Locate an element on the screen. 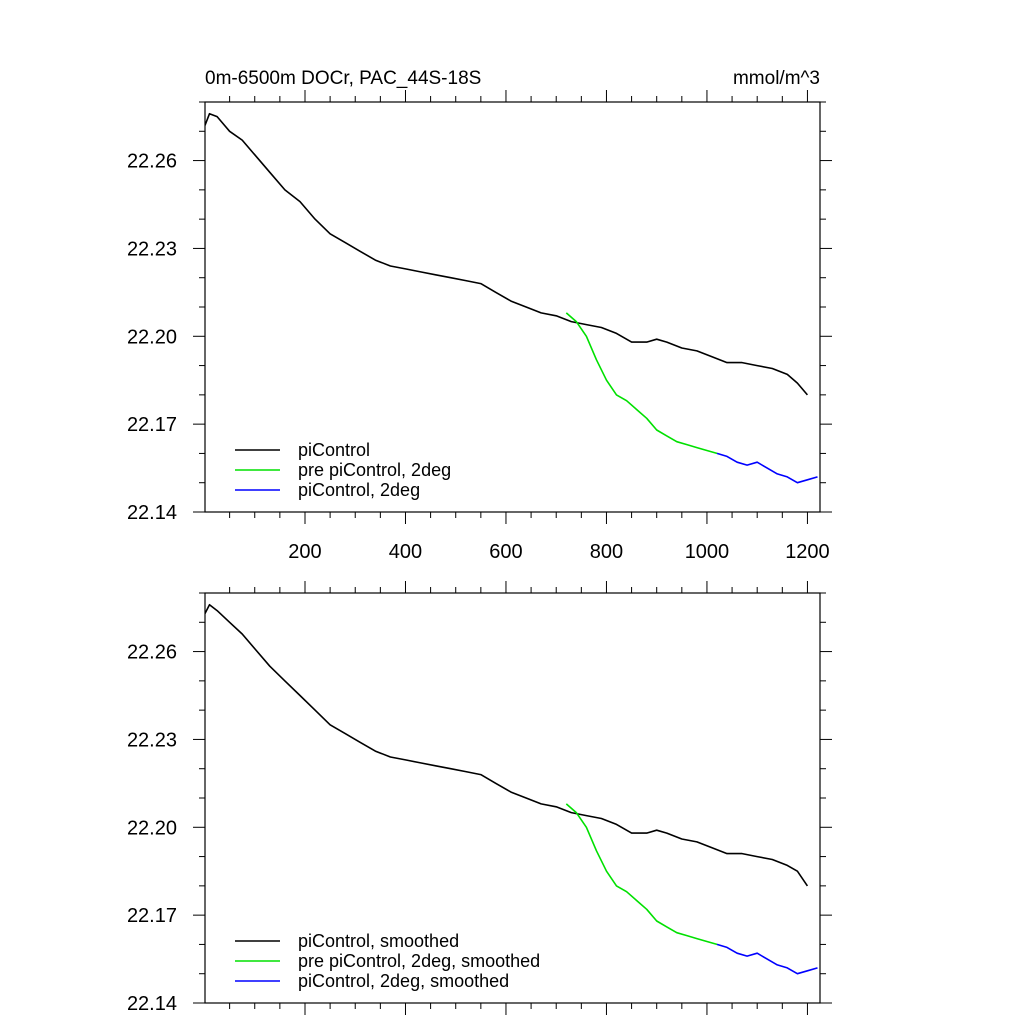 Image resolution: width=1024 pixels, height=1024 pixels. legend-label: piControl, 2deg, smoothed is located at coordinates (403, 981).